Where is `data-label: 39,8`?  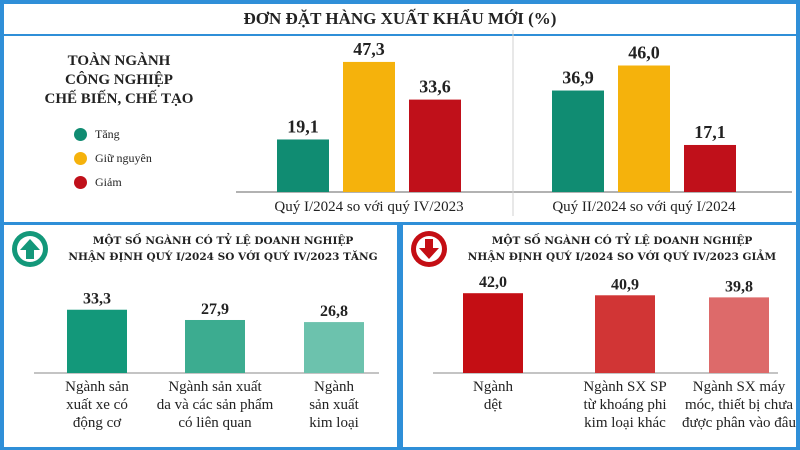
data-label: 39,8 is located at coordinates (739, 286).